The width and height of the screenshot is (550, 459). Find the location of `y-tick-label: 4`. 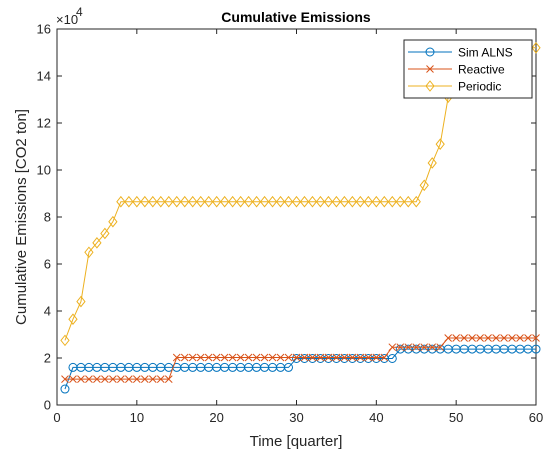

y-tick-label: 4 is located at coordinates (47, 311).